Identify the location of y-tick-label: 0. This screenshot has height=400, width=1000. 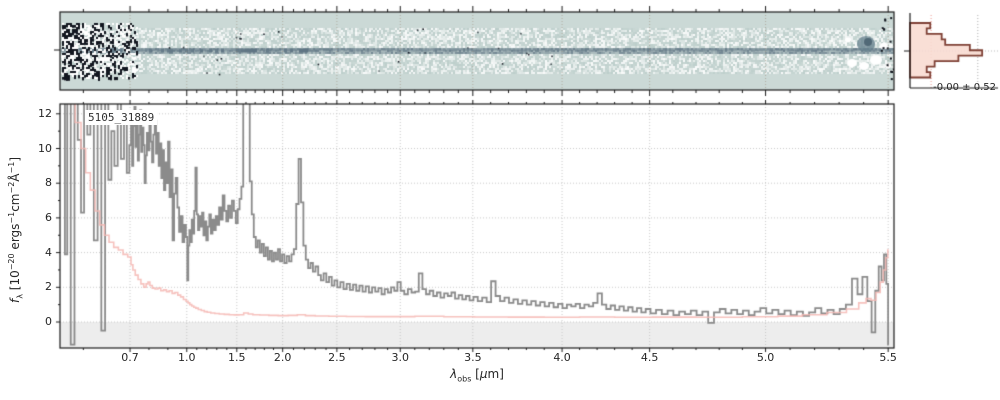
(48, 321).